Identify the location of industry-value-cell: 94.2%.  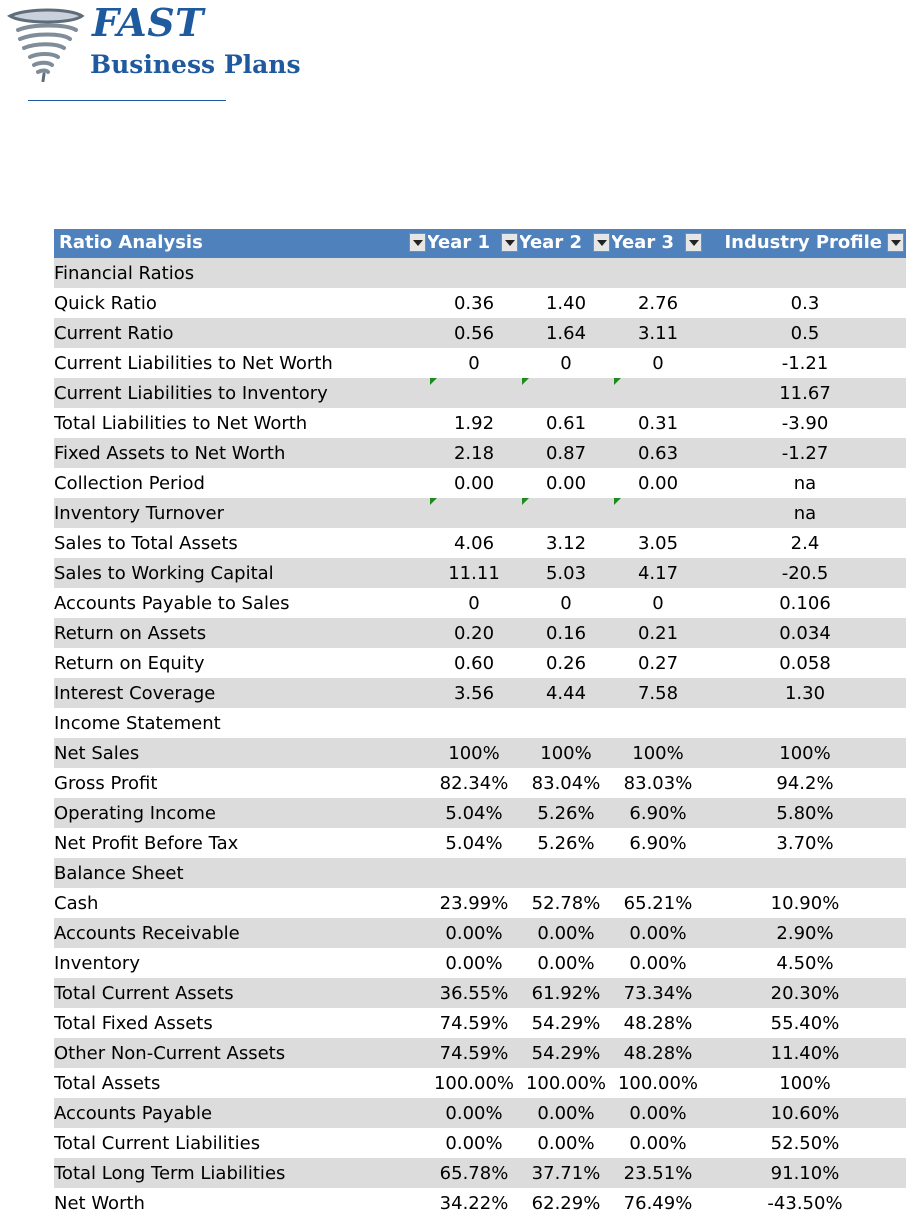
(805, 783).